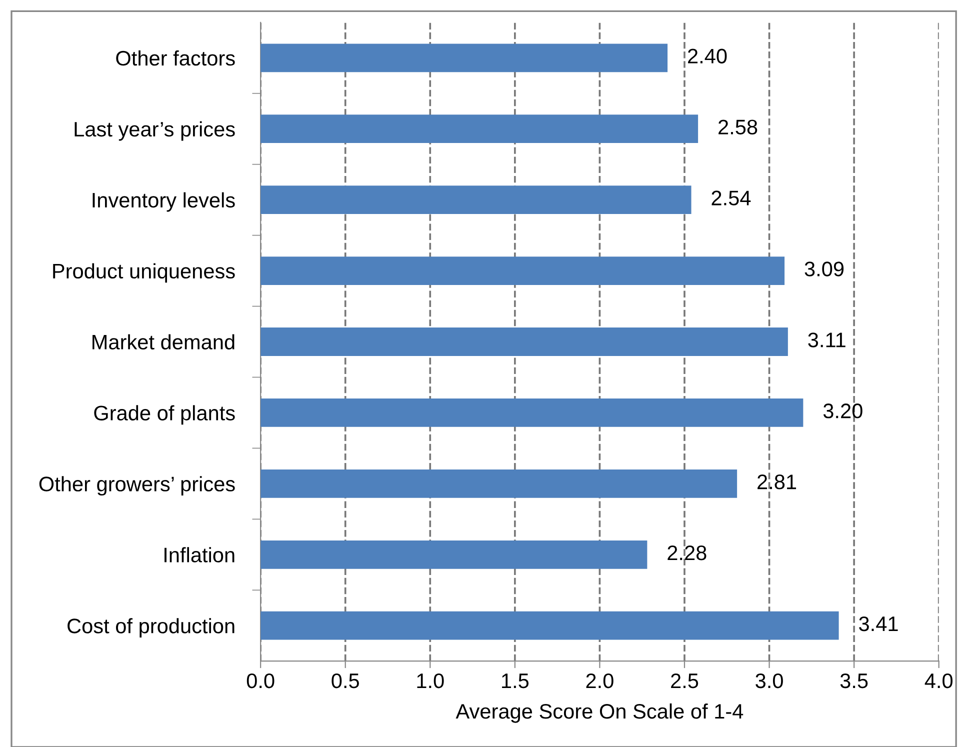 This screenshot has width=958, height=747. Describe the element at coordinates (164, 415) in the screenshot. I see `y-tick-label: Grade of plants` at that location.